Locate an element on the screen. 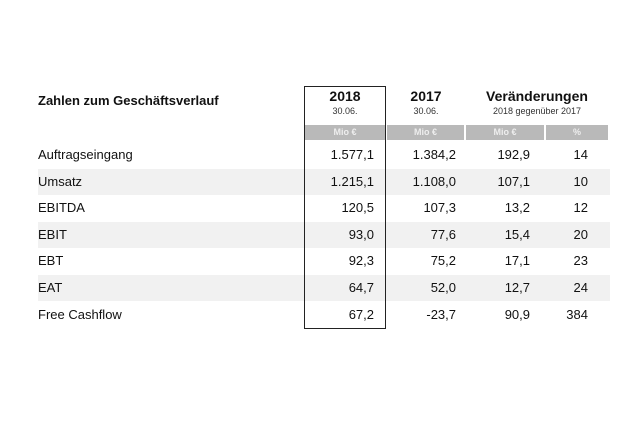 Image resolution: width=620 pixels, height=430 pixels. value-2017: 52,0 is located at coordinates (443, 287).